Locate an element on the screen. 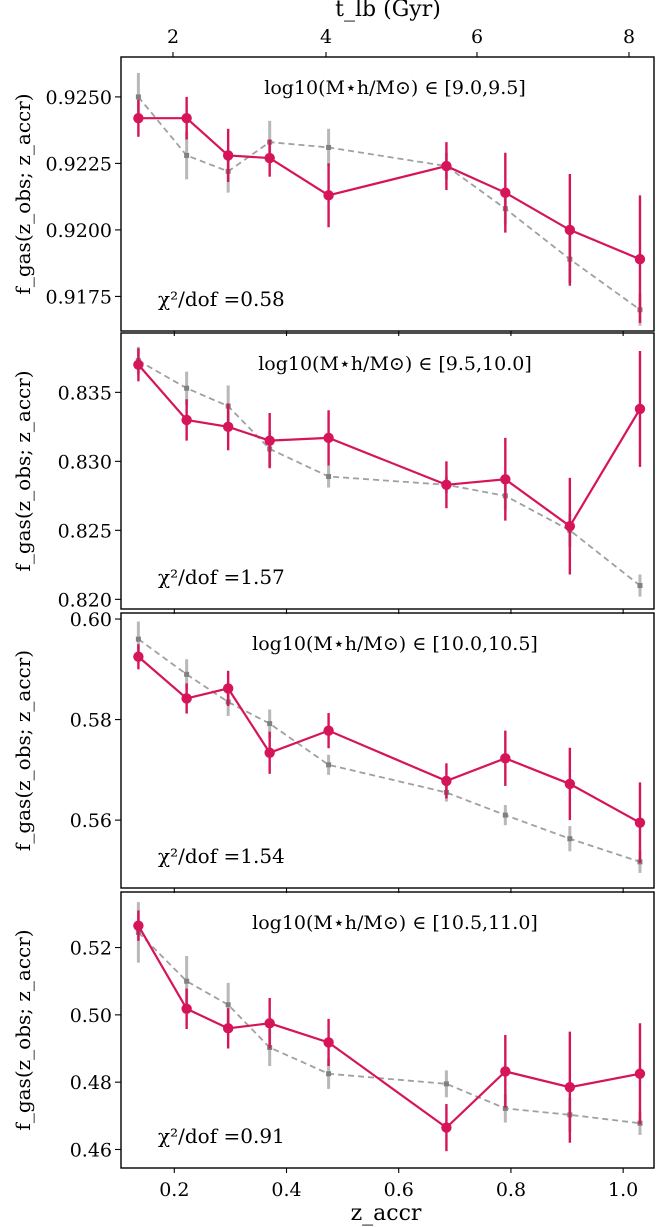 The width and height of the screenshot is (667, 1227). top-tick-label: 2 is located at coordinates (173, 37).